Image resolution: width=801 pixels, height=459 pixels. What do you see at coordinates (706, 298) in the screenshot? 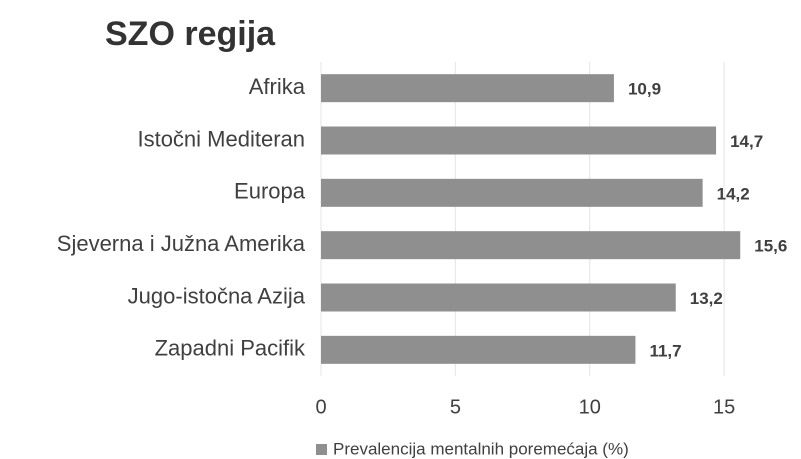
I see `value-label: 13,2` at bounding box center [706, 298].